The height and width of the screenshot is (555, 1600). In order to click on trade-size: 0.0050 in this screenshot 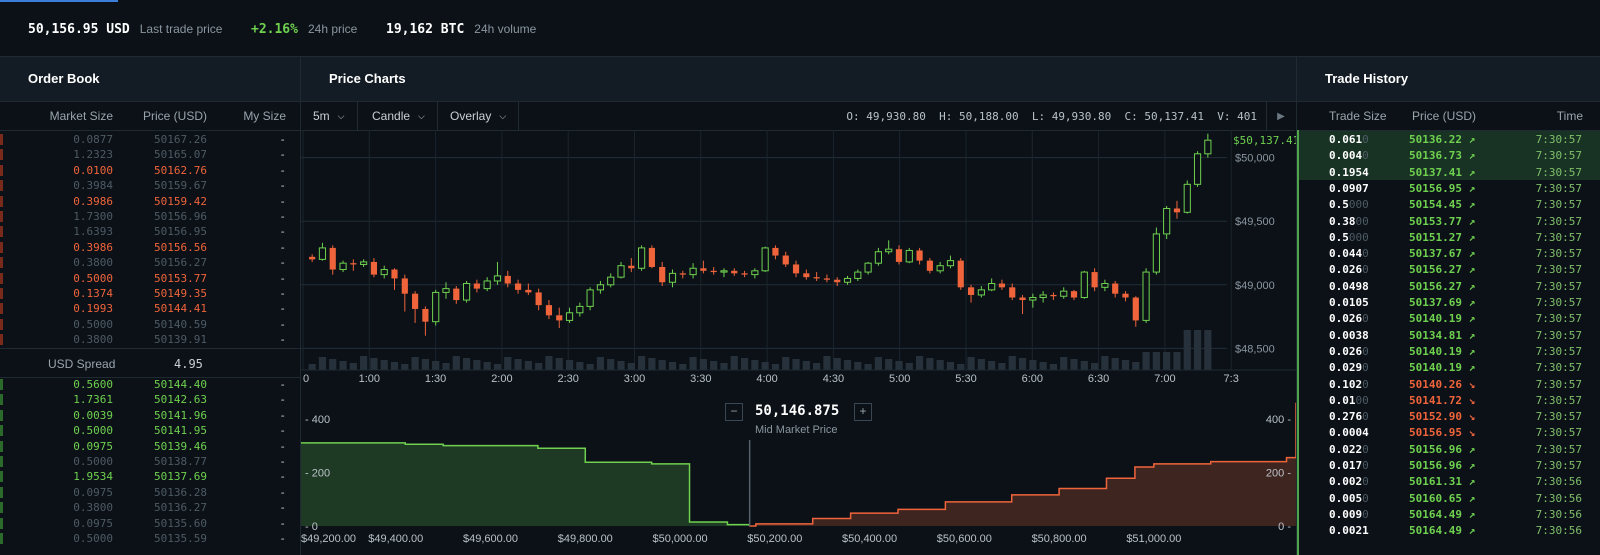, I will do `click(1349, 498)`.